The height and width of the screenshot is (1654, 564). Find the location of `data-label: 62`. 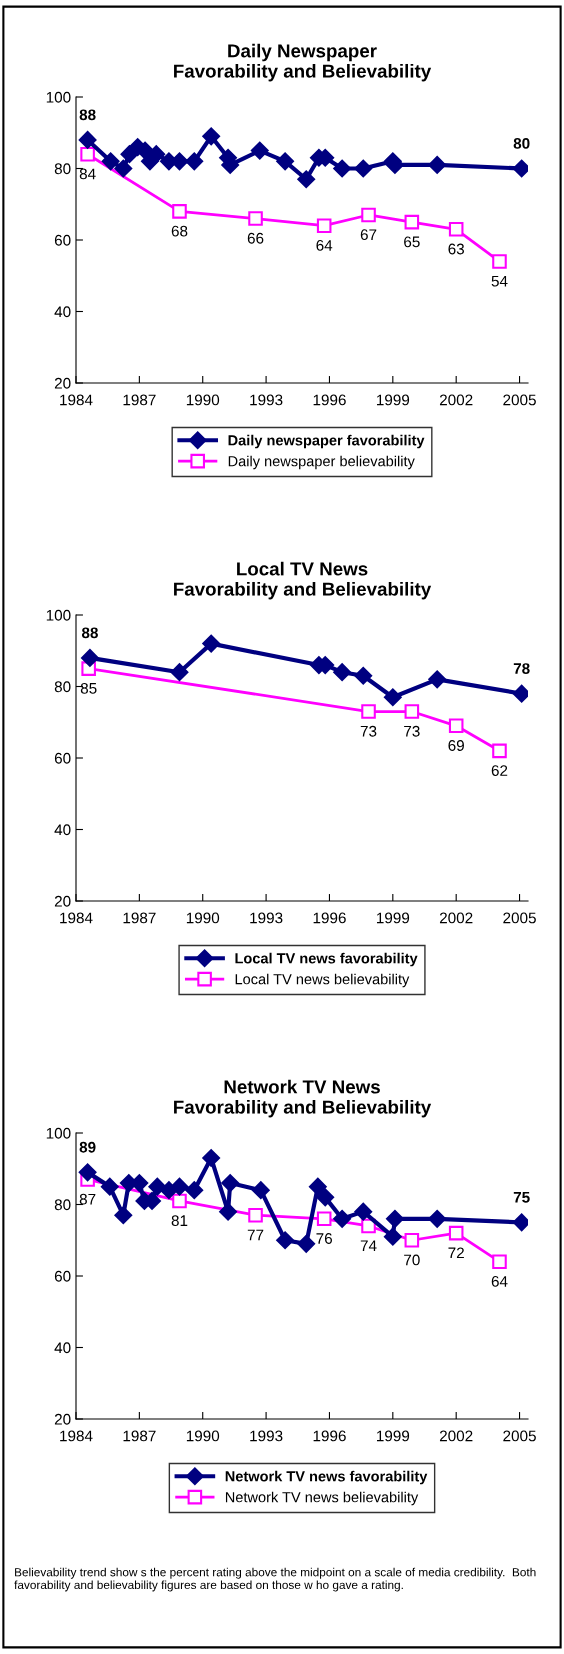

data-label: 62 is located at coordinates (499, 770).